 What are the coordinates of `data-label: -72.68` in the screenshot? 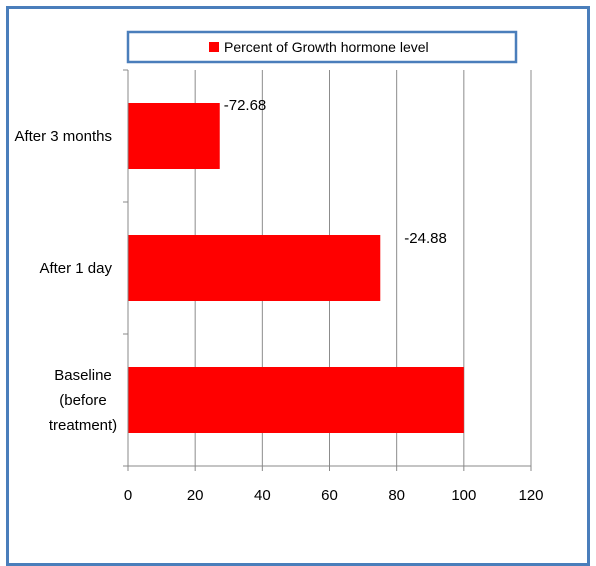 It's located at (245, 105).